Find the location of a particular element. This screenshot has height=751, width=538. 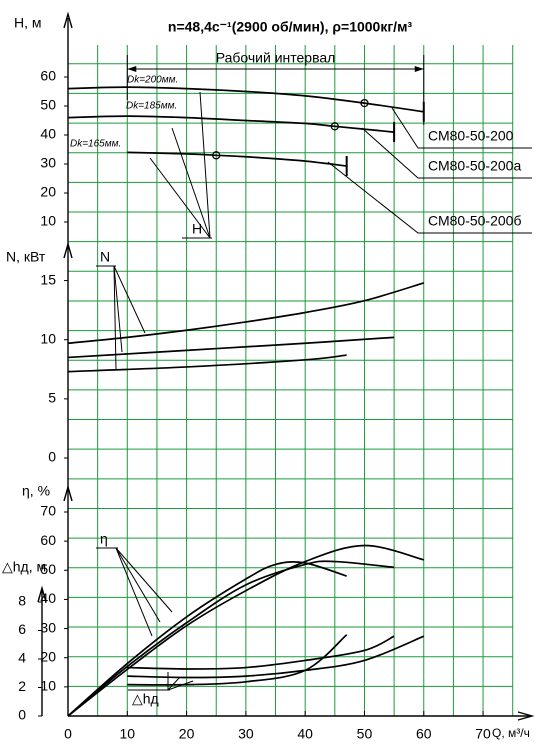

x-tick-label: 60 is located at coordinates (424, 734).